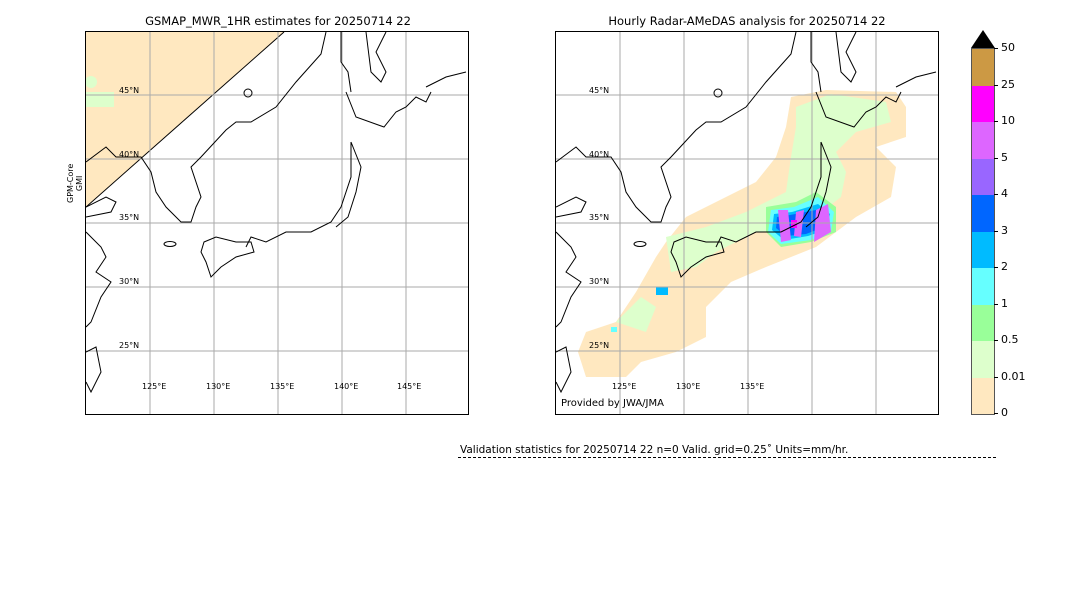  What do you see at coordinates (129, 90) in the screenshot?
I see `left-lat-label-45: 45°N` at bounding box center [129, 90].